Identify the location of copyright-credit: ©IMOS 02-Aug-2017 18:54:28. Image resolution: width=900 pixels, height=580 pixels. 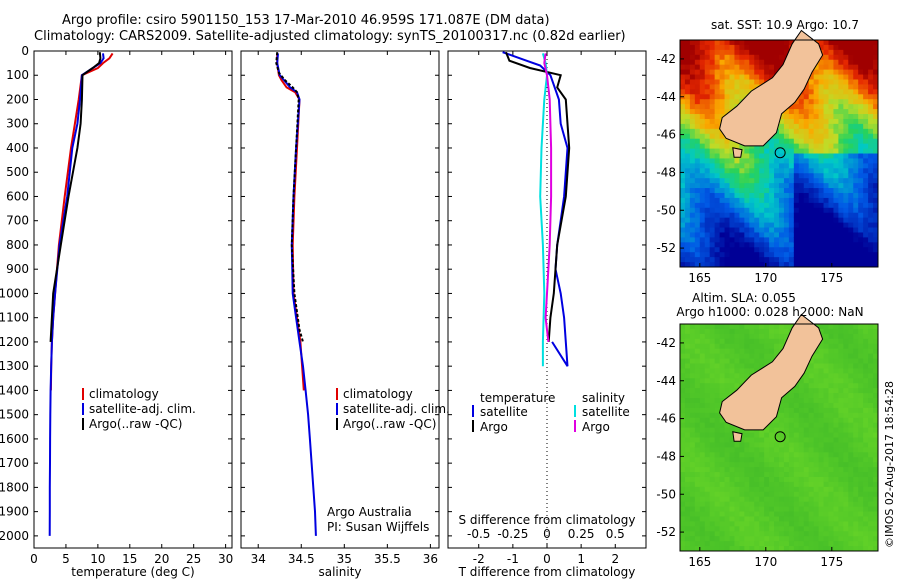
(889, 464).